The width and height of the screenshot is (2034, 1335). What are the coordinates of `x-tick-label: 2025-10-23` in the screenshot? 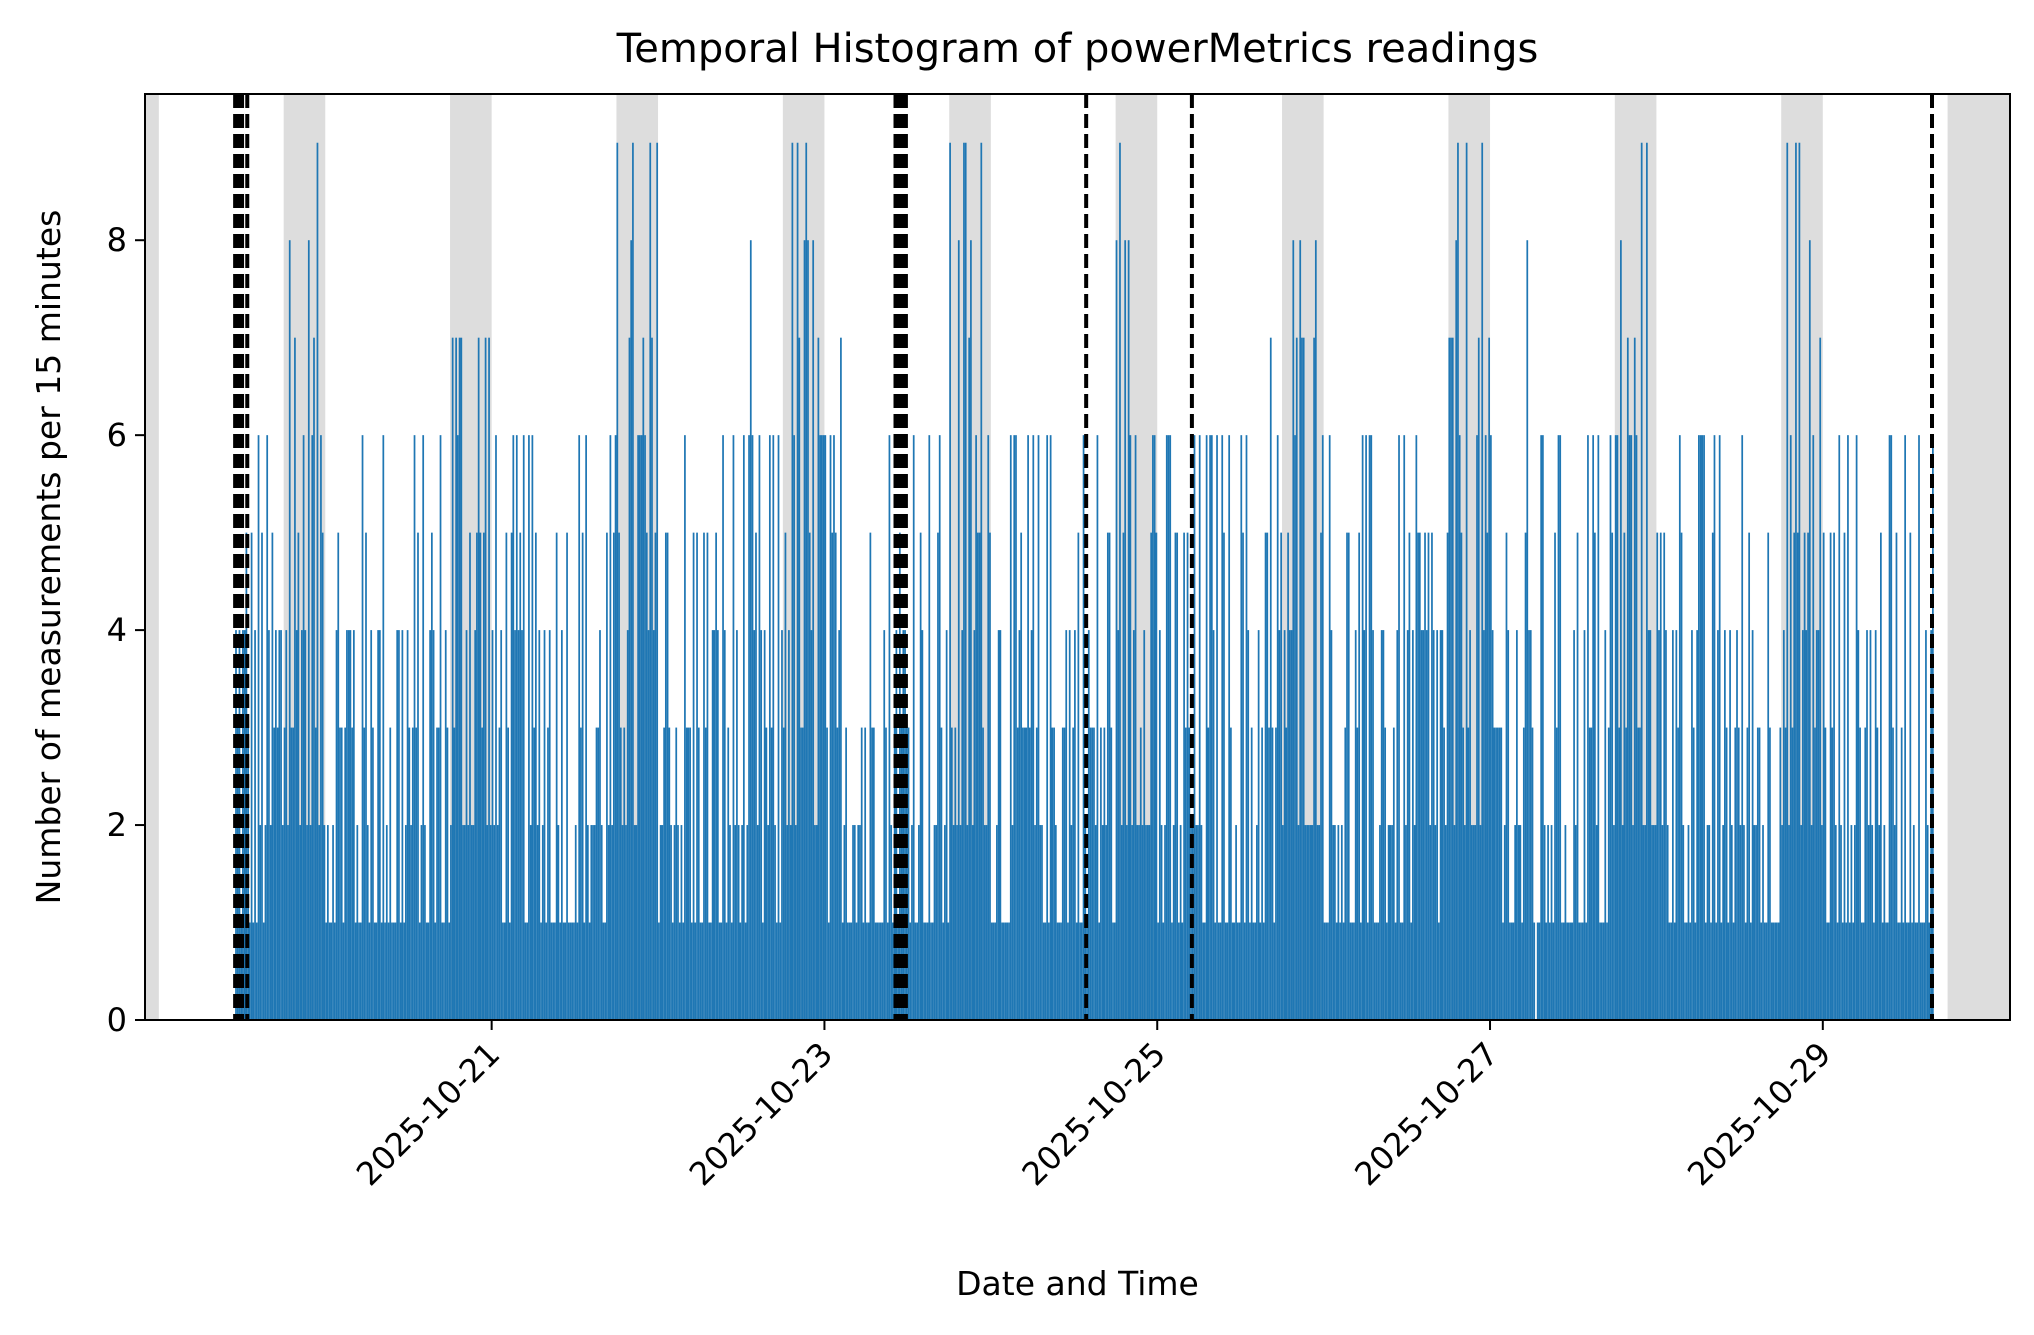 It's located at (761, 1114).